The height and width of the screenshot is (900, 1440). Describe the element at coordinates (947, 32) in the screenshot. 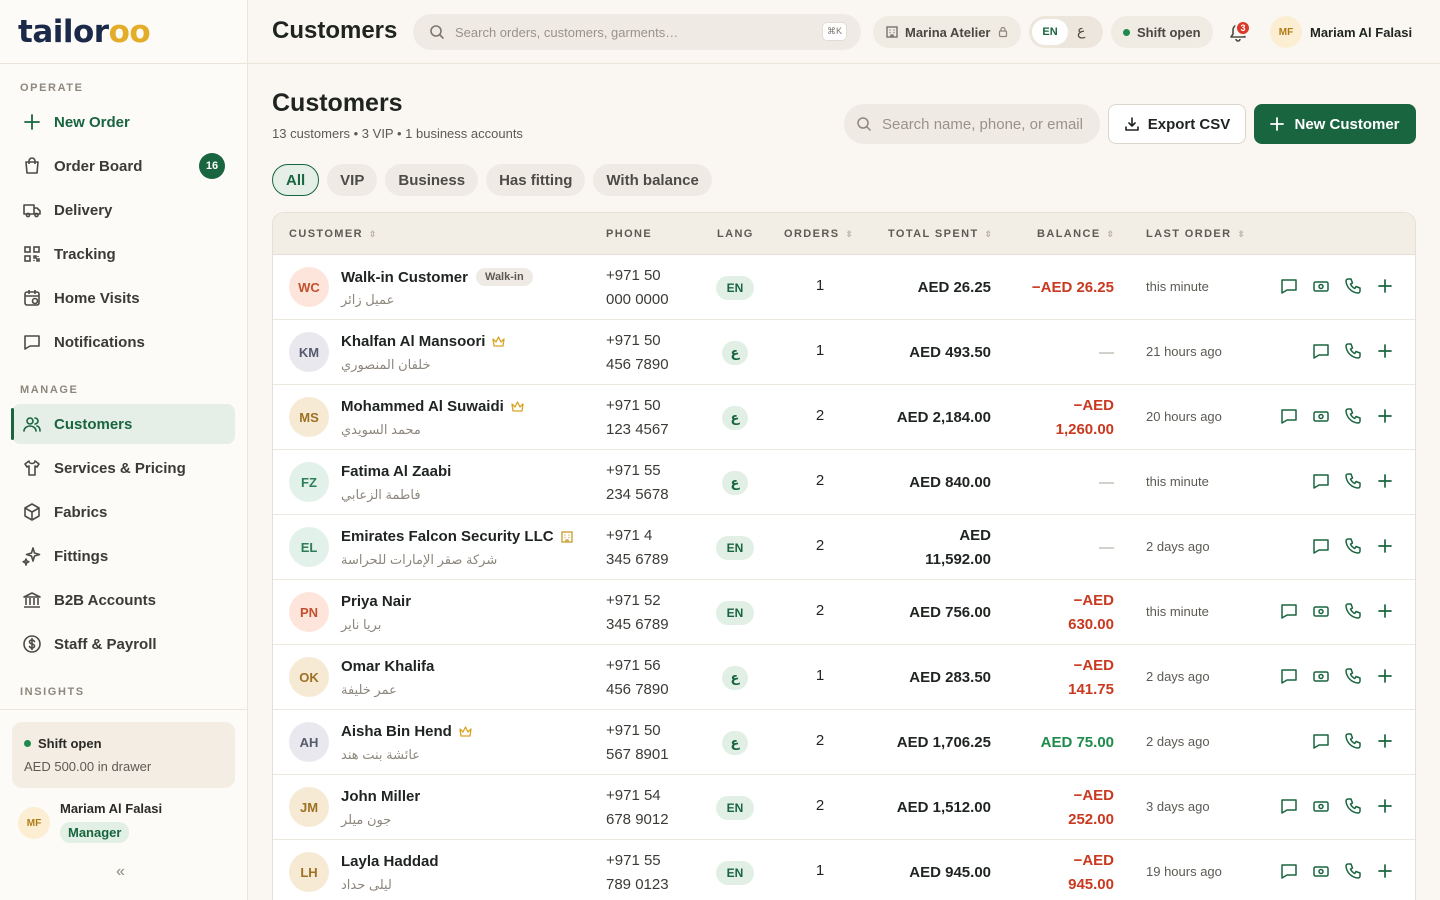

I see `branch-selector: Marina Atelier` at that location.